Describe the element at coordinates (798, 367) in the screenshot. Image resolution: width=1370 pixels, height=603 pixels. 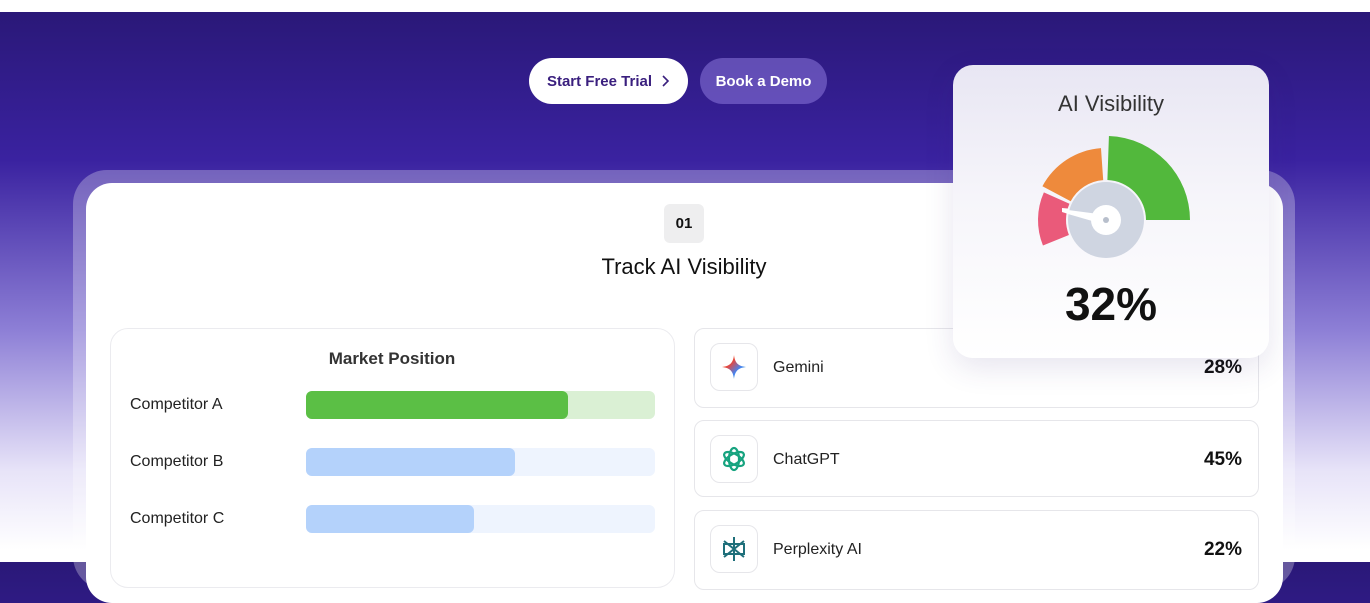
I see `platform-name: Gemini` at that location.